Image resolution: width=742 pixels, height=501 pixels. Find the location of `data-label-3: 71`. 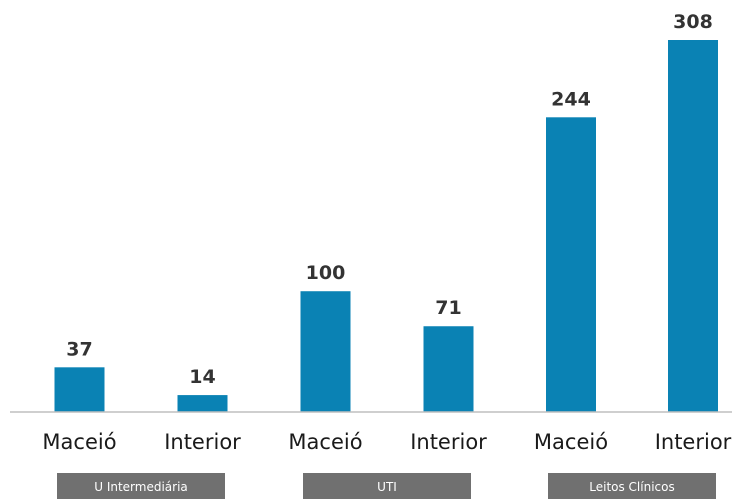

data-label-3: 71 is located at coordinates (448, 308).